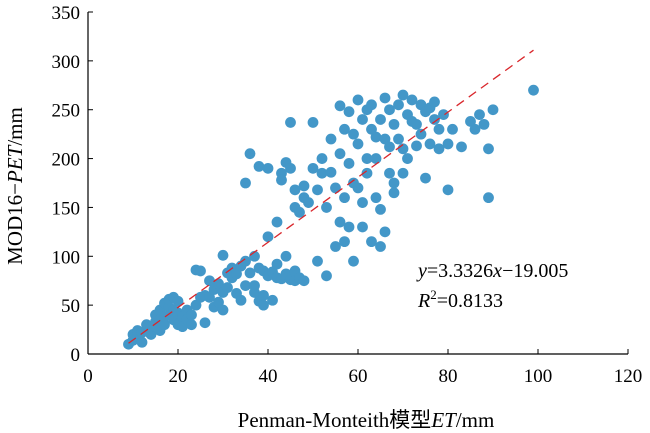  Describe the element at coordinates (335, 420) in the screenshot. I see `x-axis-title-prefix: Penman-Monteith模型` at that location.